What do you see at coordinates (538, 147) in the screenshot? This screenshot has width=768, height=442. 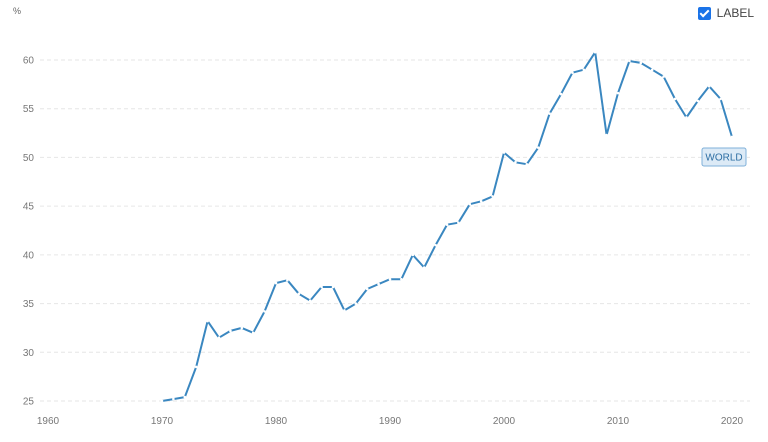 I see `data-point-2003` at bounding box center [538, 147].